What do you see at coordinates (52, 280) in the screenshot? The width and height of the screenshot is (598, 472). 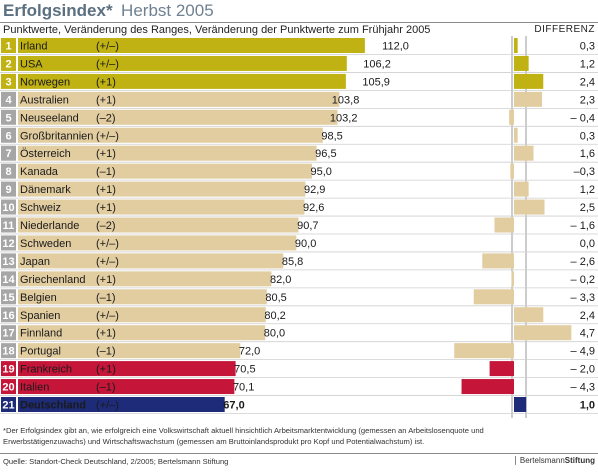 I see `country-label: Griechenland` at bounding box center [52, 280].